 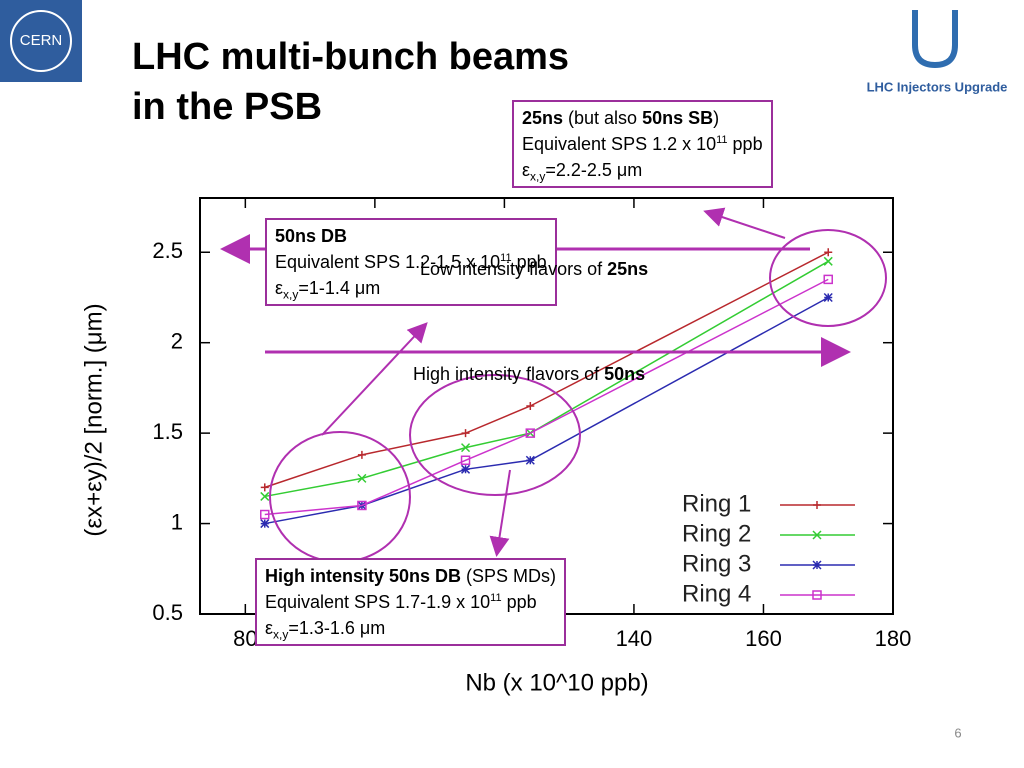 I want to click on annotation-line: 25ns (but also 50ns SB), so click(x=642, y=118).